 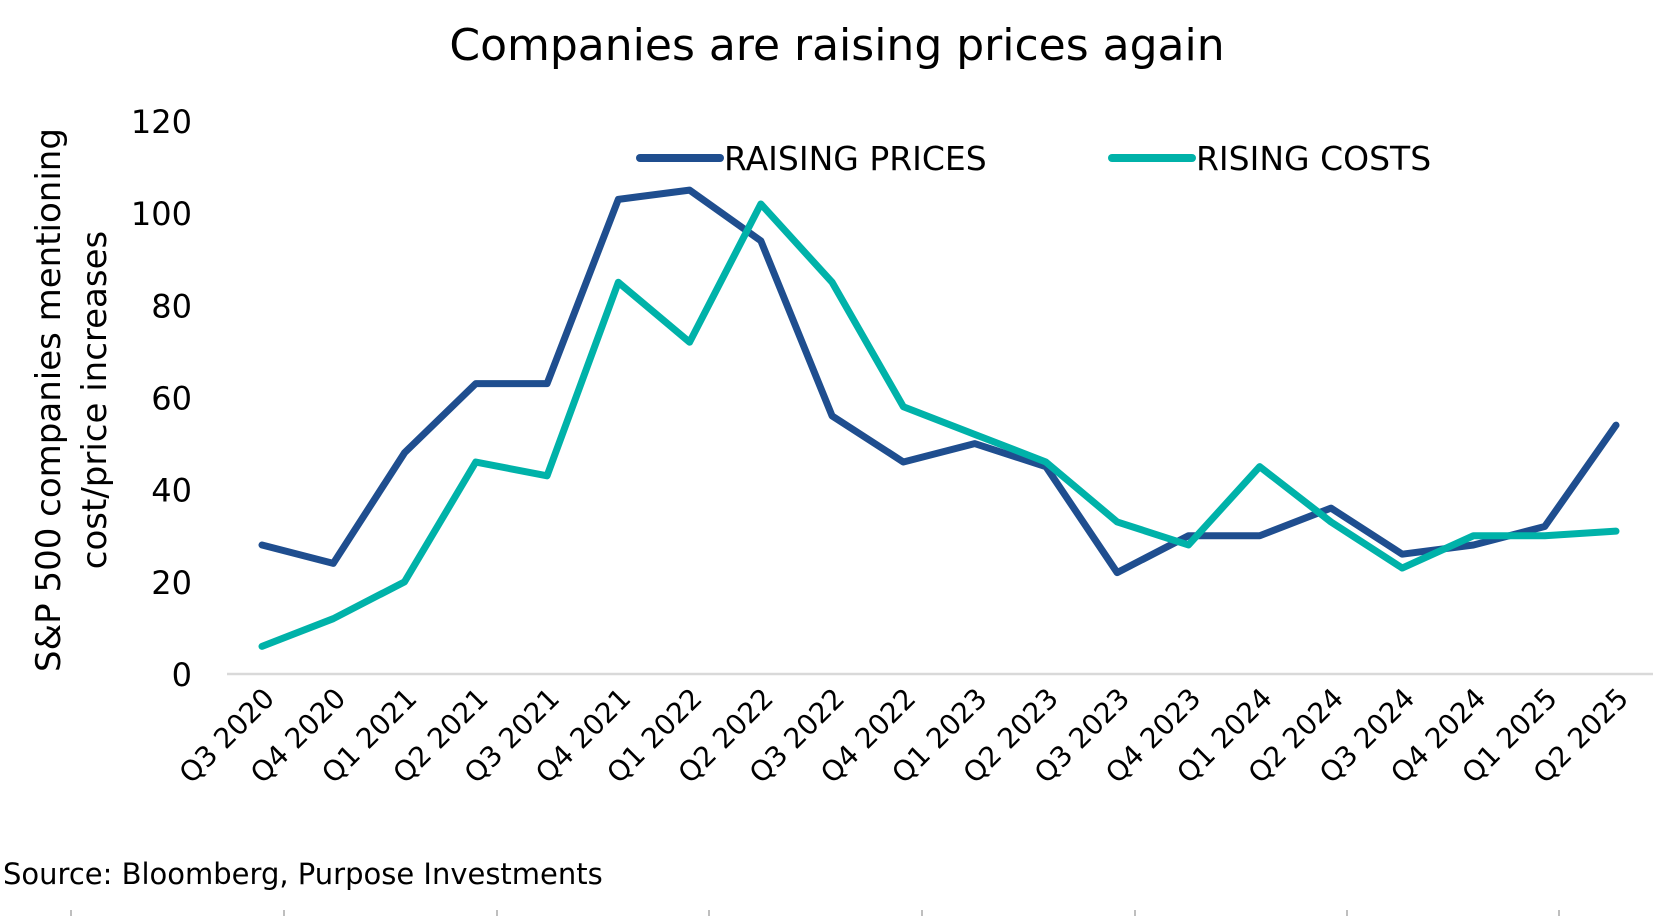 What do you see at coordinates (171, 306) in the screenshot?
I see `y-tick-label: 80` at bounding box center [171, 306].